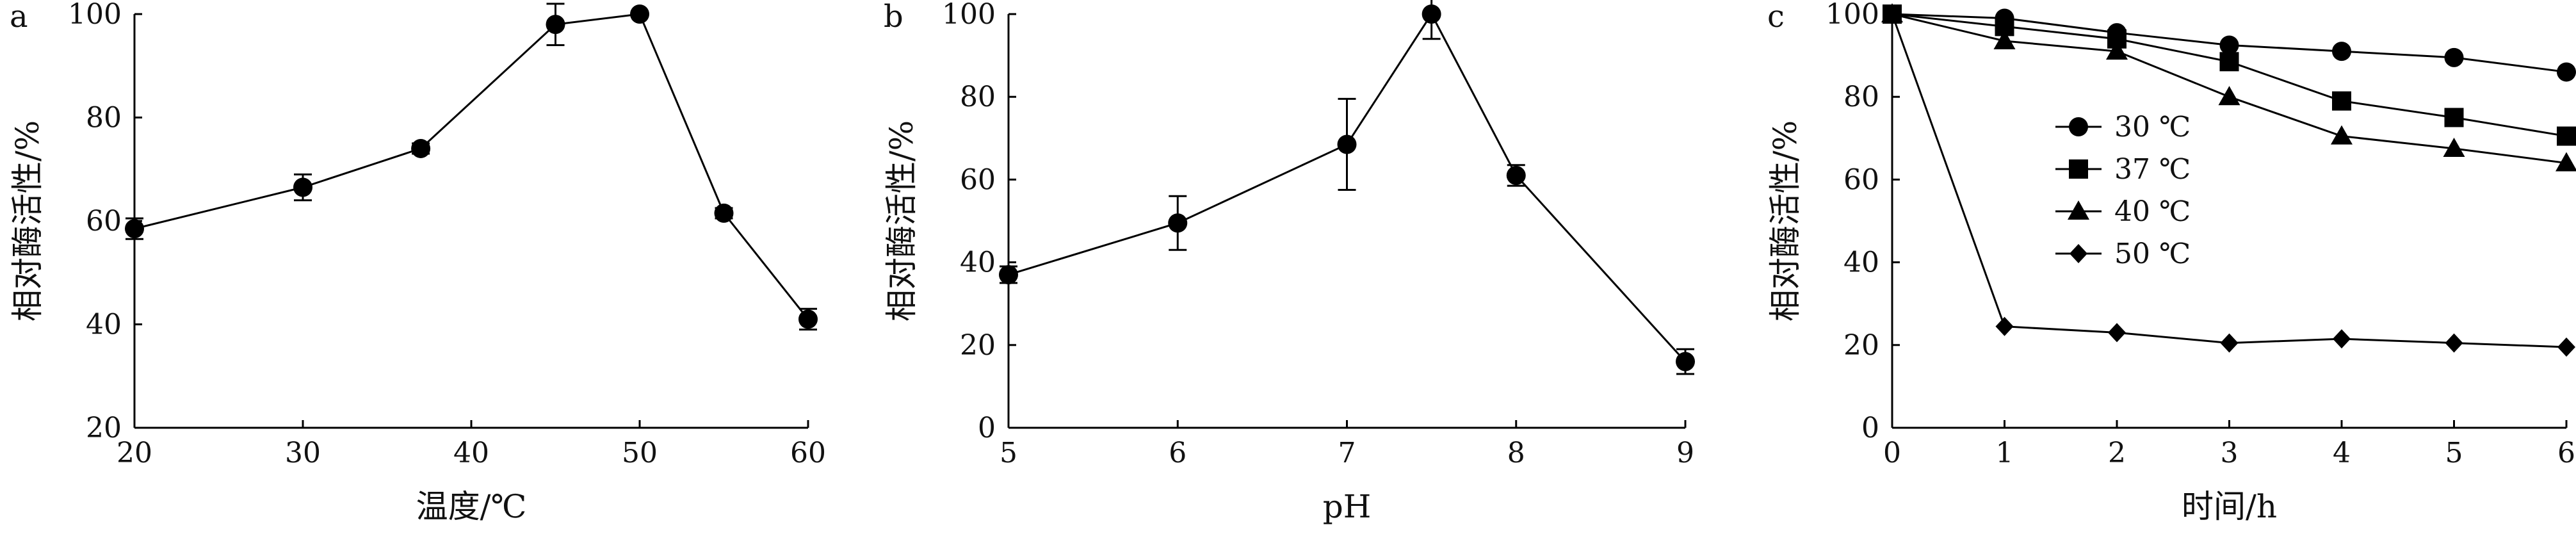  Describe the element at coordinates (471, 506) in the screenshot. I see `x-axis-title: 温度/℃` at that location.